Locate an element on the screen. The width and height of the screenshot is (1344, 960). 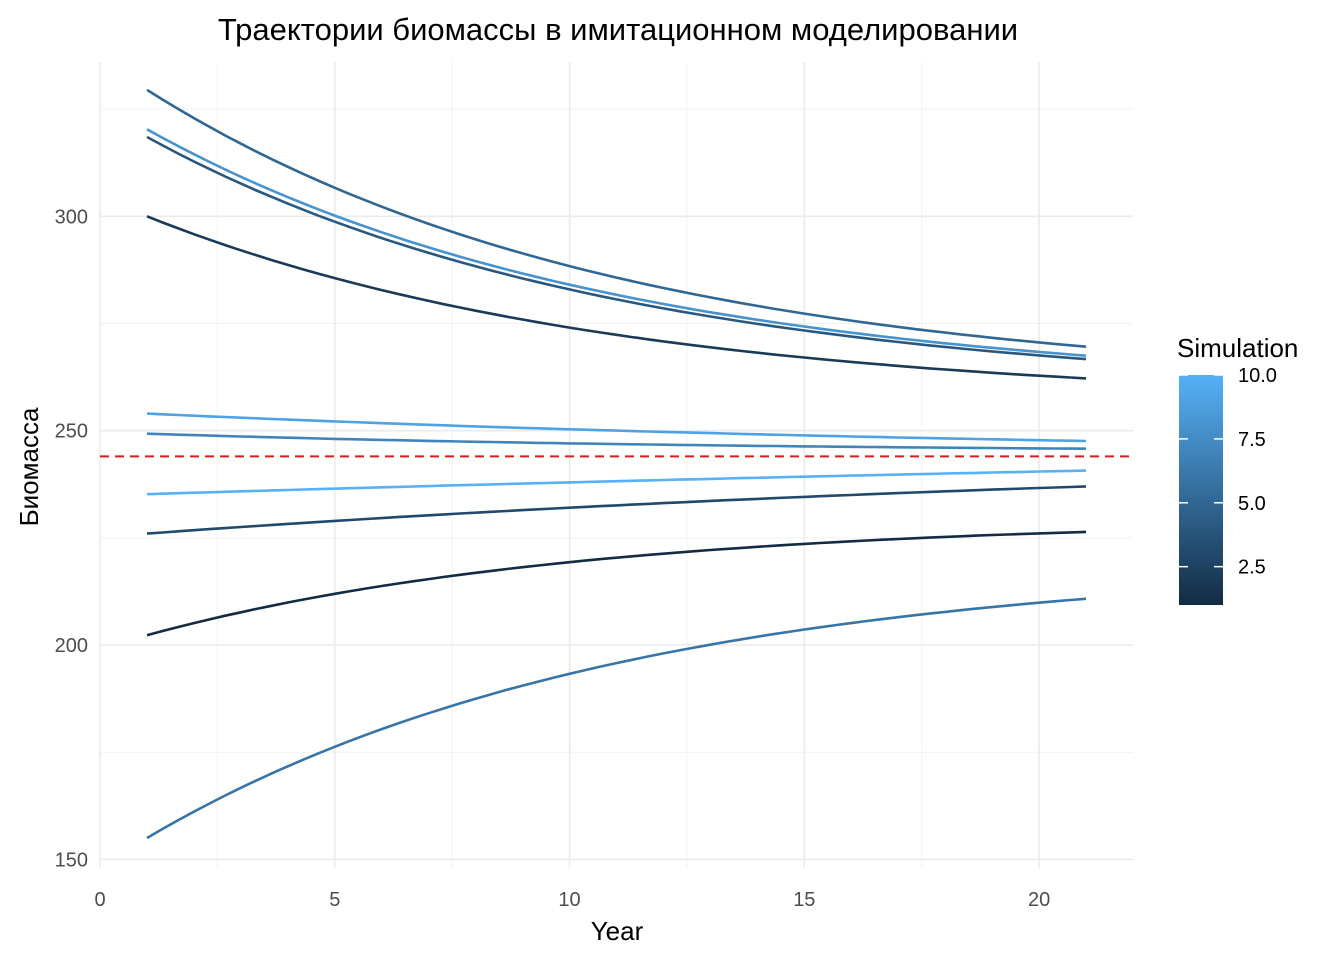
x-tick-label: 0 is located at coordinates (99, 900).